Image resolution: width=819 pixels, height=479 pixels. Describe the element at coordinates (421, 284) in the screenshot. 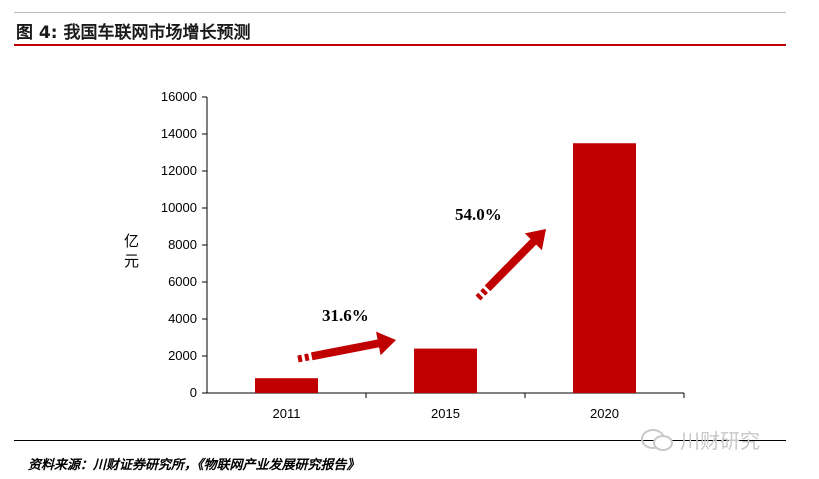

I see `growth-arrows: 31.6% 54.0%` at that location.